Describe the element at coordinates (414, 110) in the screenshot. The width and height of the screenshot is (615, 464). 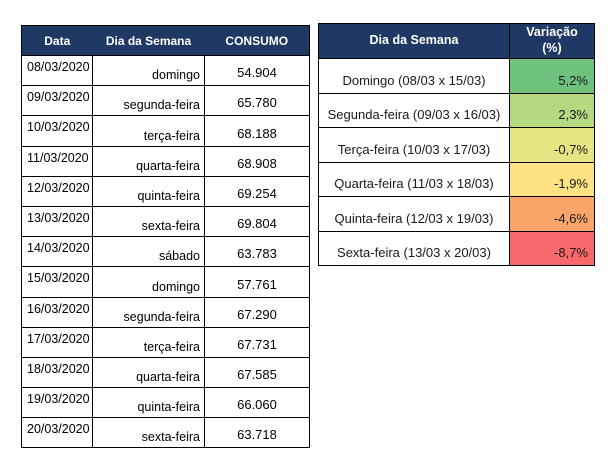
I see `variation-day-cell: Segunda-feira (09/03 x 16/03)` at that location.